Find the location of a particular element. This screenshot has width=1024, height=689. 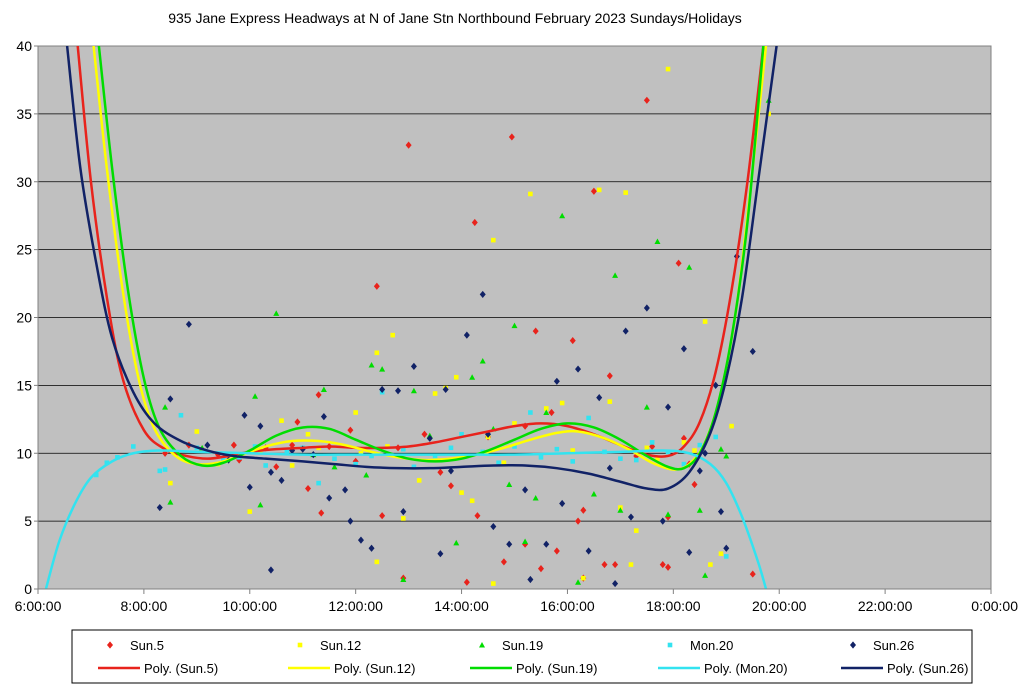

x-tick-label: 20:00:00 is located at coordinates (779, 606).